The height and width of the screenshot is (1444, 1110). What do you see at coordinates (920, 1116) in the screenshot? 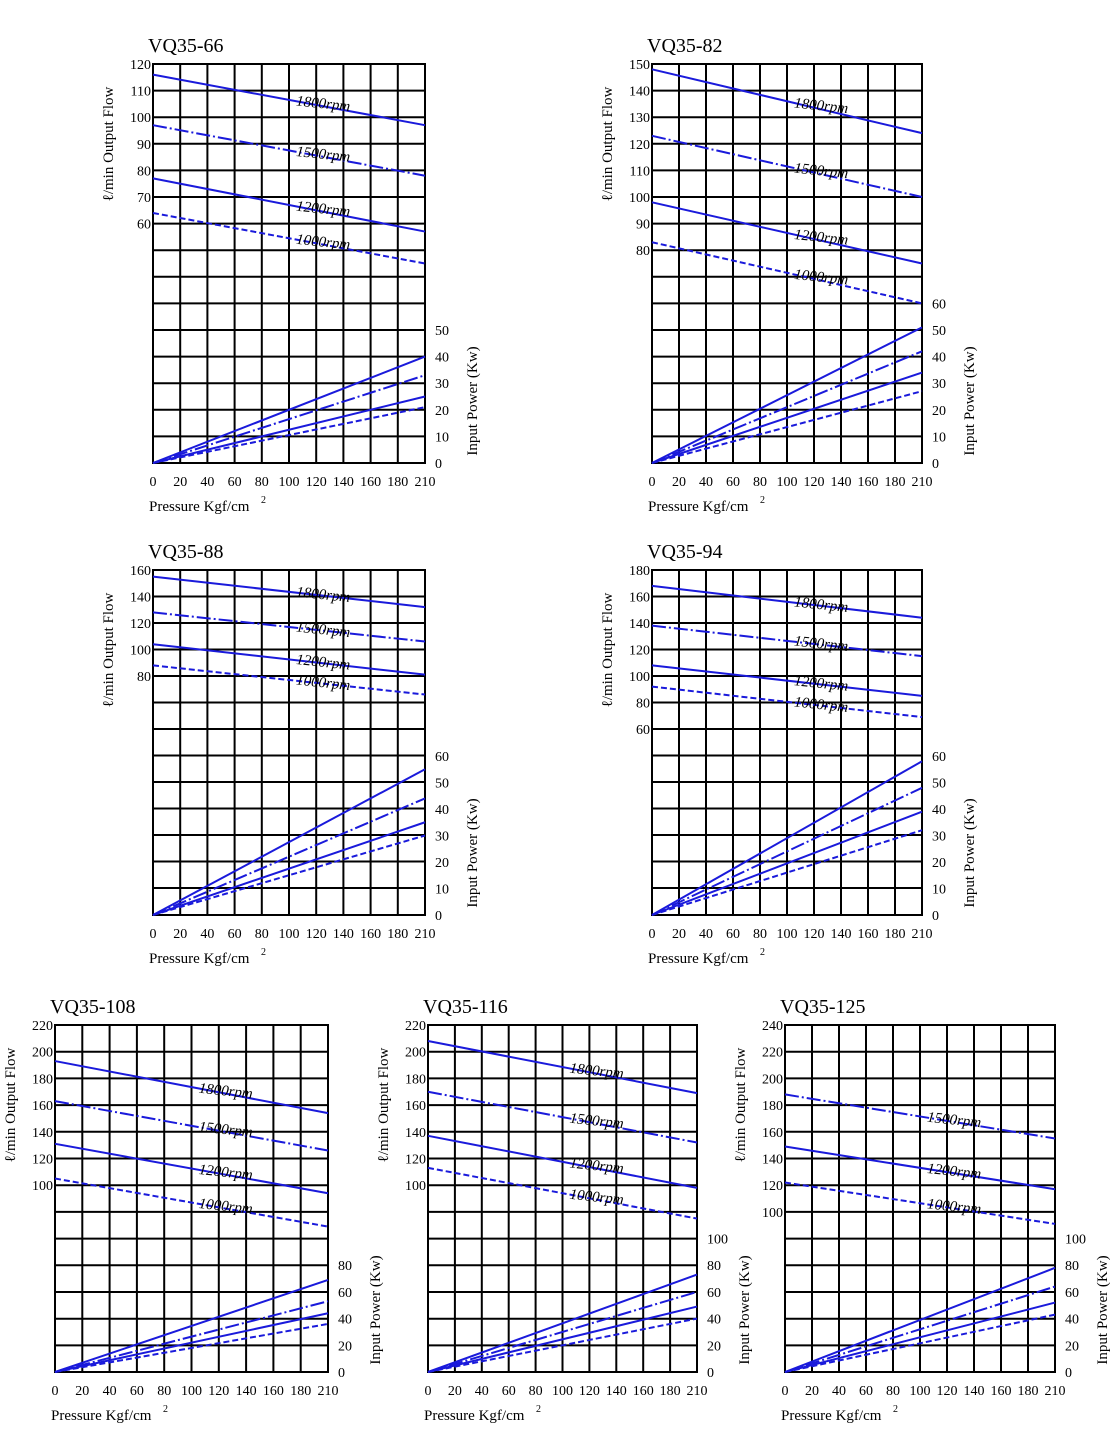
I see `flow-line-1500rpm` at bounding box center [920, 1116].